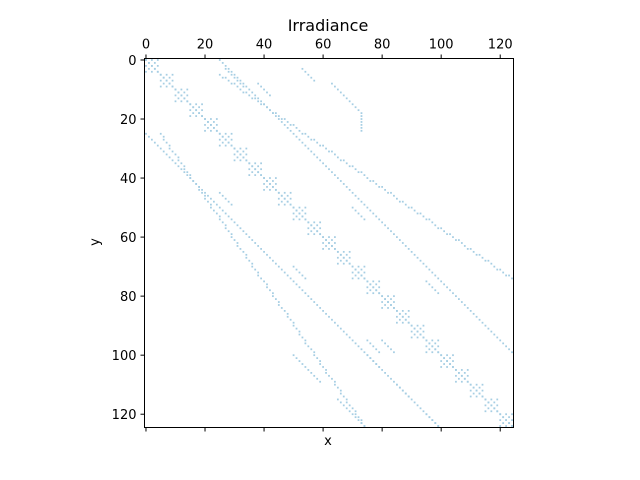 This screenshot has height=480, width=640. Describe the element at coordinates (323, 45) in the screenshot. I see `x-tick-label: 60` at that location.